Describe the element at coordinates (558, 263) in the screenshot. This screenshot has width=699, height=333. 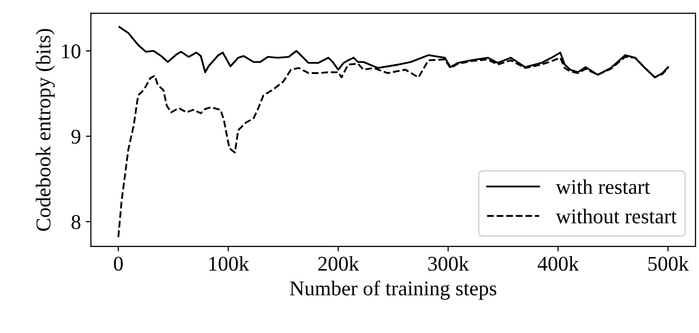
I see `x-tick-label: 400k` at that location.